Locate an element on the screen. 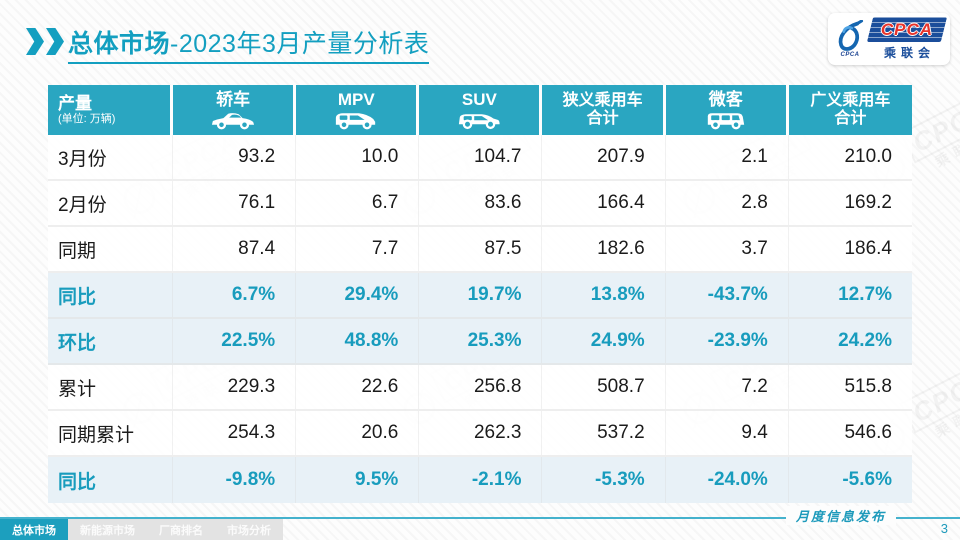 The image size is (960, 540). table-row: 同期 87.4 7.7 87.5 182.6 3.7 186.4 is located at coordinates (480, 250).